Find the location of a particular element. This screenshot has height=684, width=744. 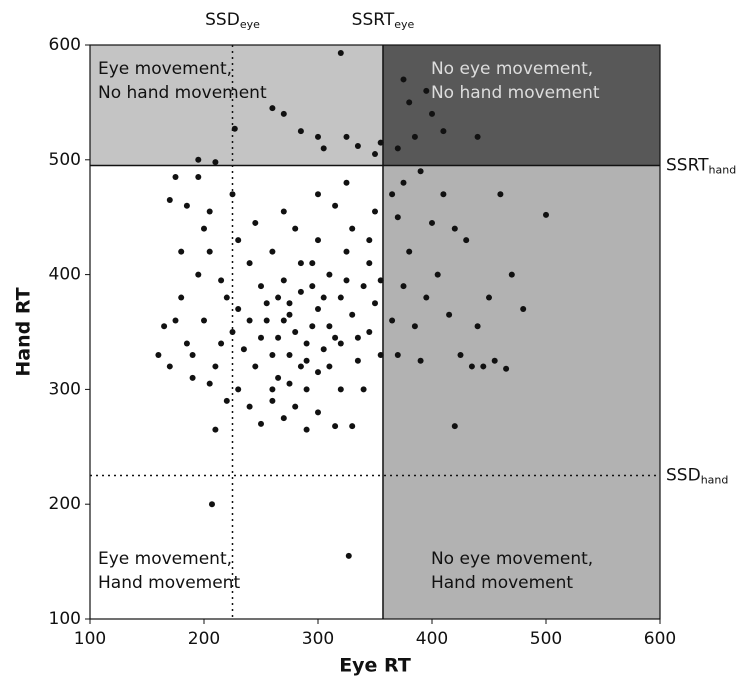

region-label: No hand movement is located at coordinates (515, 93).